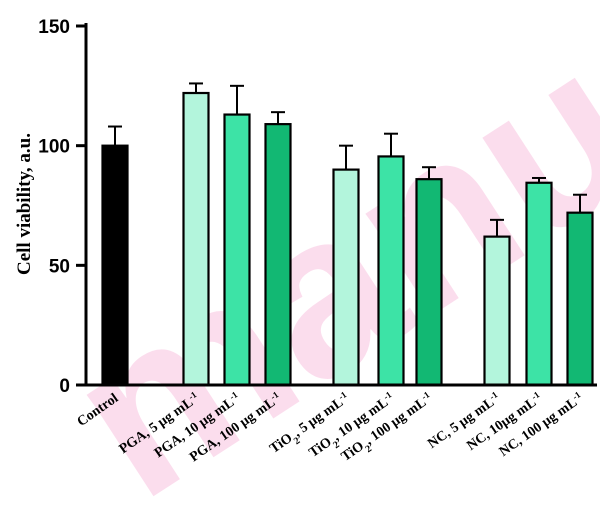 The height and width of the screenshot is (523, 600). Describe the element at coordinates (62, 207) in the screenshot. I see `y-ticks-group: 0 50 100 150` at that location.